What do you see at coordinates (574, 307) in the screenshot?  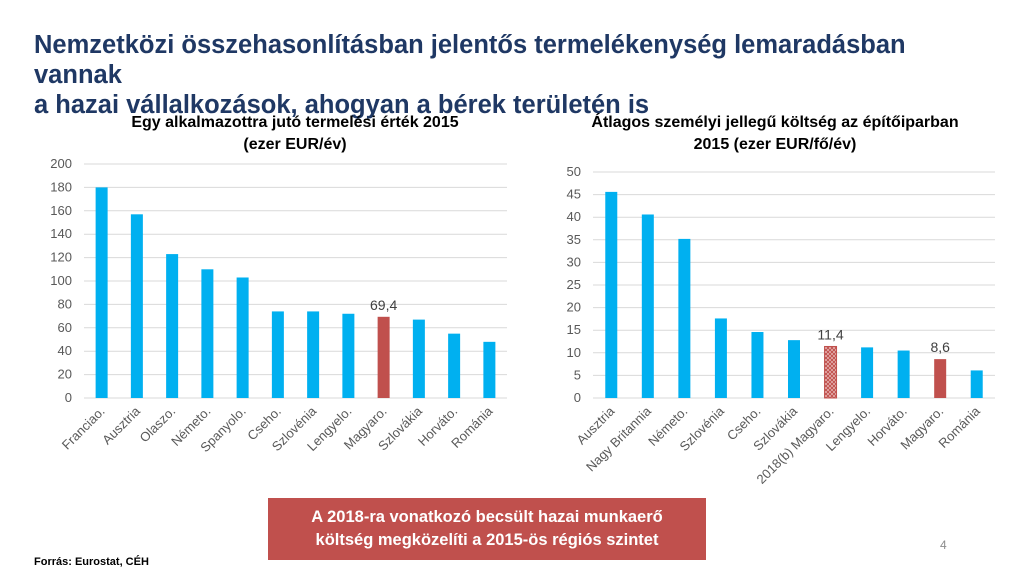 I see `chart2-y-tick-label: 20` at bounding box center [574, 307].